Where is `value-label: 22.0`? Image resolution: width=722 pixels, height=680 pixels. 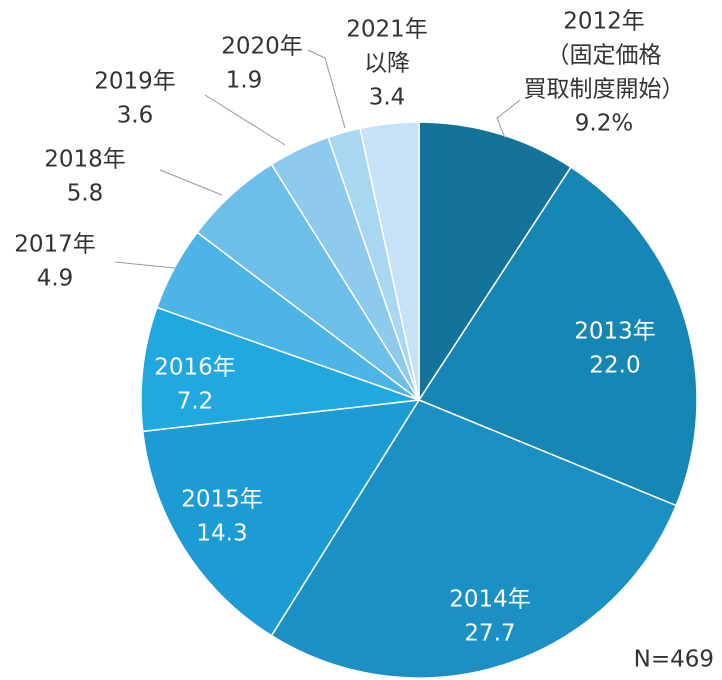 value-label: 22.0 is located at coordinates (614, 366).